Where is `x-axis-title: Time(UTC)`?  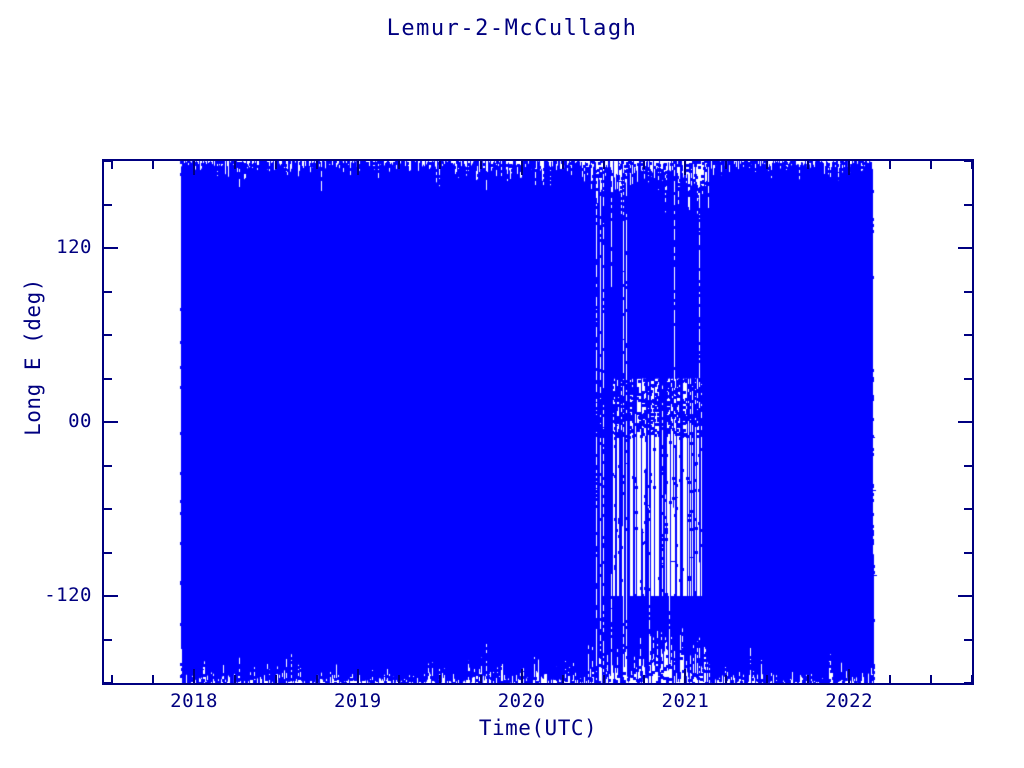 x-axis-title: Time(UTC) is located at coordinates (538, 728).